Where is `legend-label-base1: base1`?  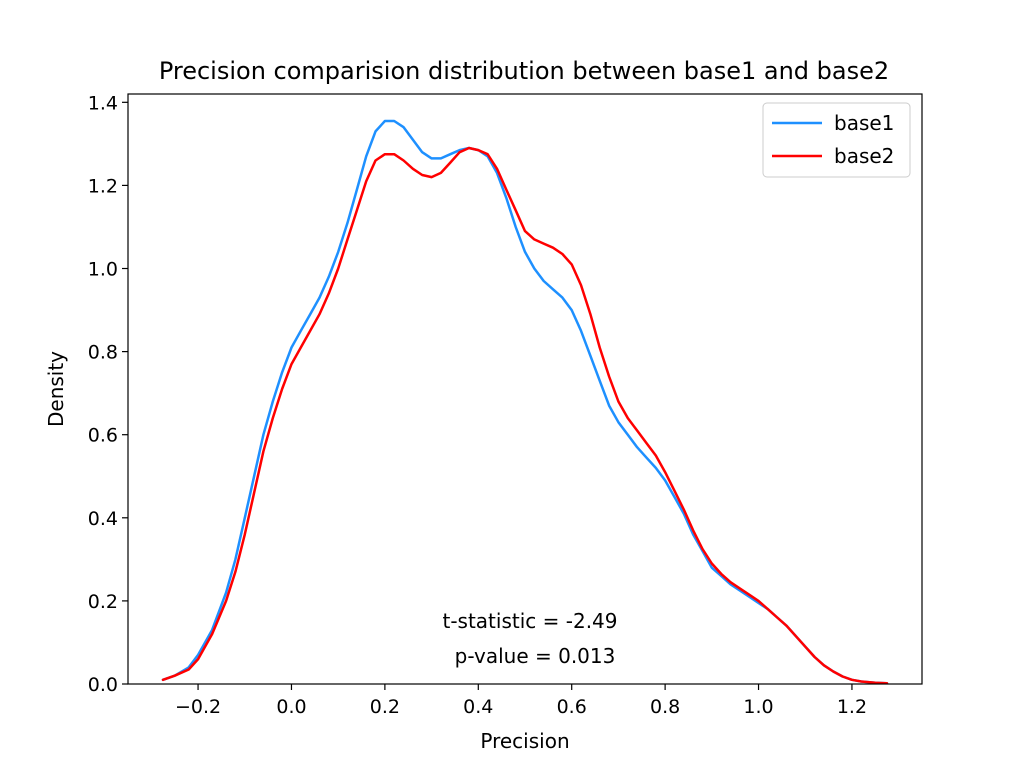 legend-label-base1: base1 is located at coordinates (864, 123).